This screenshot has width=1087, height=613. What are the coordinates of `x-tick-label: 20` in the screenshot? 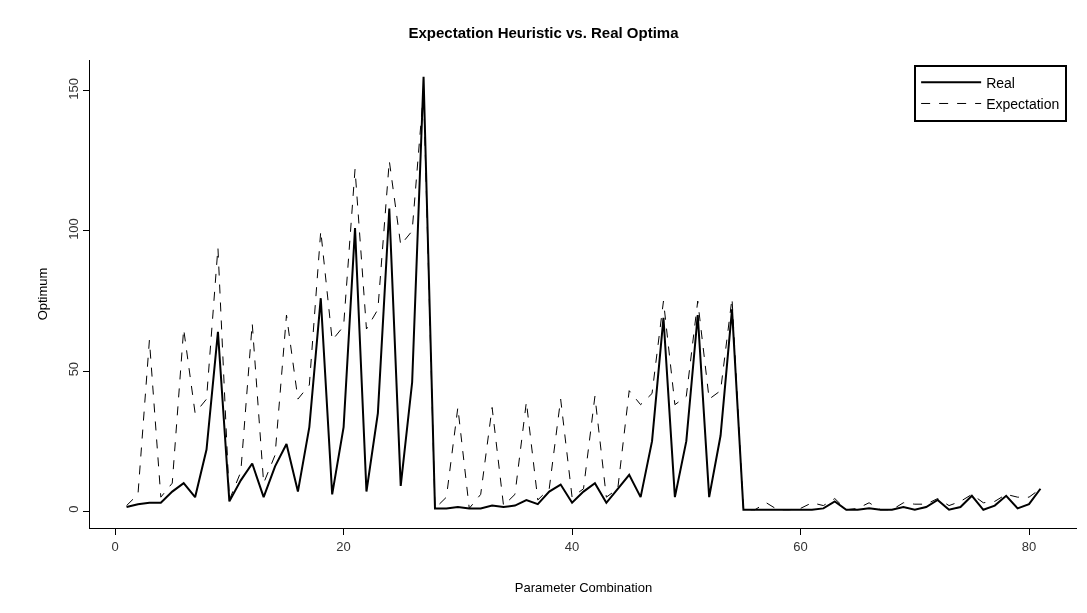 It's located at (343, 546).